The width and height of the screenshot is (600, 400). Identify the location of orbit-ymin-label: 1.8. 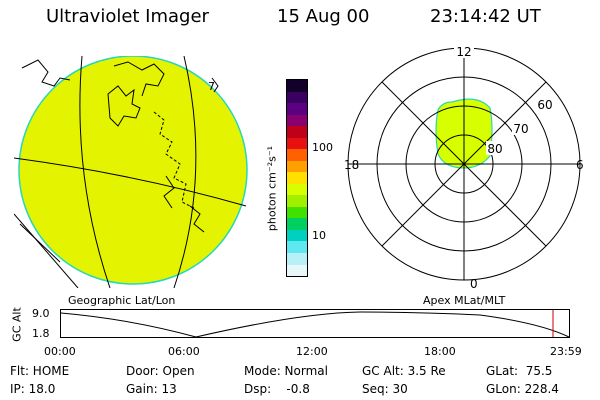
(41, 333).